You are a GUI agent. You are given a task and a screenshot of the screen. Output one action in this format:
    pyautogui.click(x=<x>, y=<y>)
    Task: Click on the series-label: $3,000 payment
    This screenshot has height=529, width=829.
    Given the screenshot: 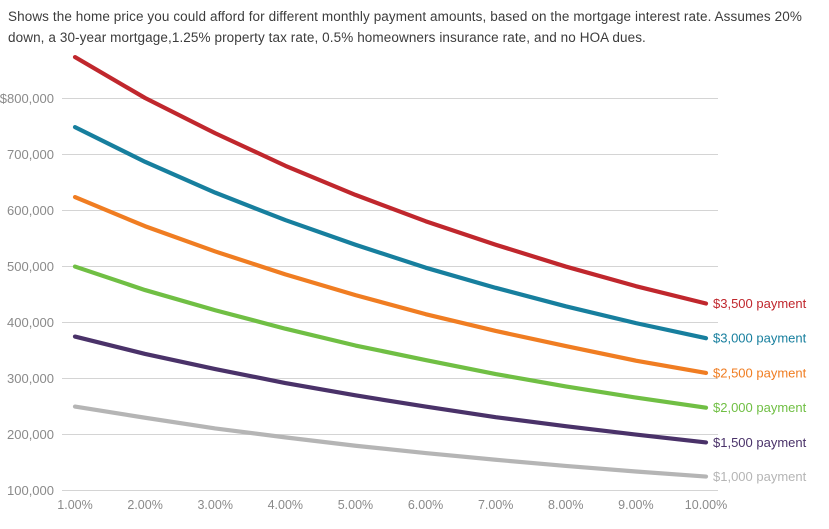 What is the action you would take?
    pyautogui.click(x=760, y=338)
    